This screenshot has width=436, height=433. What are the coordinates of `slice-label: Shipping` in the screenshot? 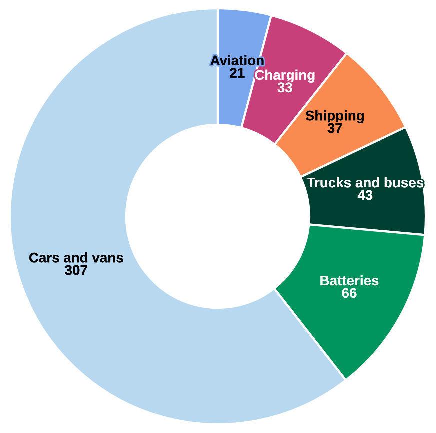 It's located at (335, 117).